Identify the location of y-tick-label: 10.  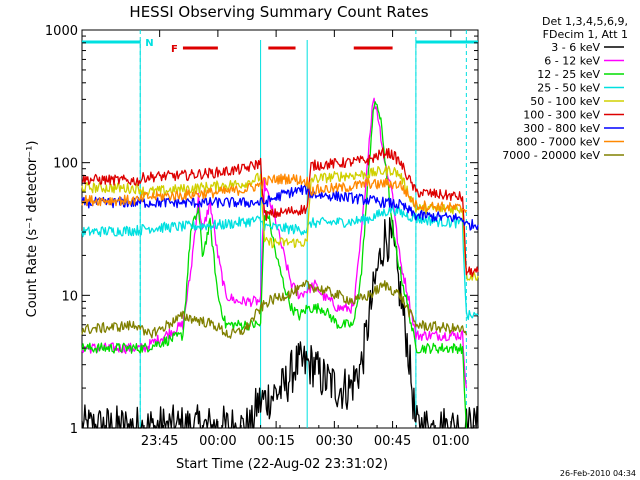
(69, 296).